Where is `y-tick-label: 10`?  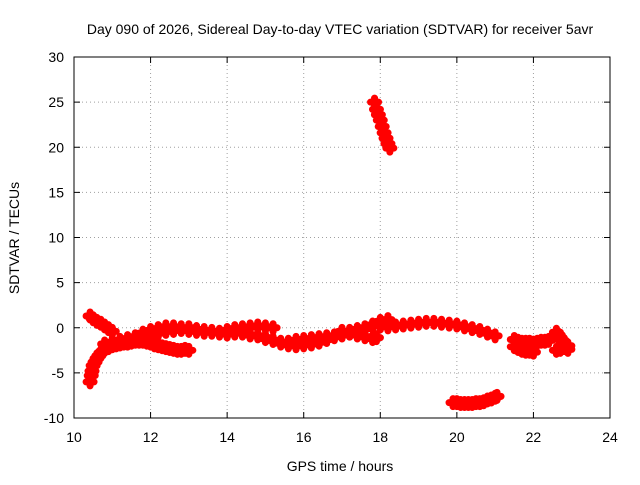 y-tick-label: 10 is located at coordinates (56, 238).